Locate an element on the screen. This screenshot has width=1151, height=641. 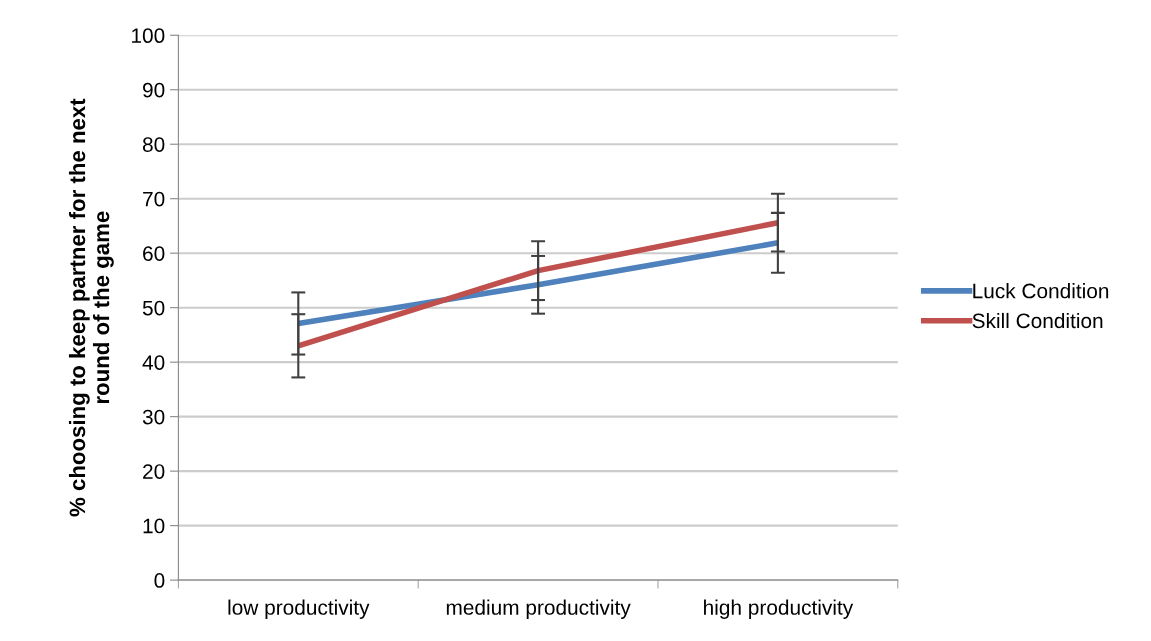
y-tick-label: 40 is located at coordinates (153, 362).